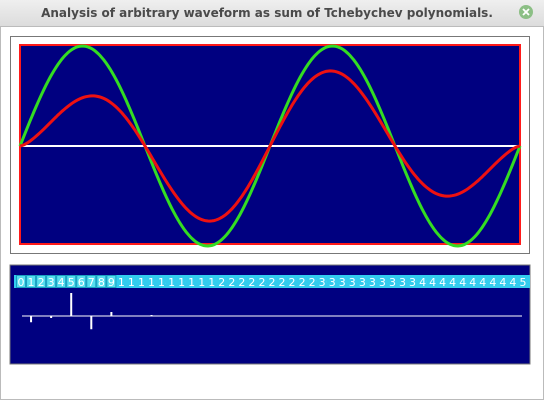  What do you see at coordinates (386, 282) in the screenshot?
I see `coefficient-index: 36` at bounding box center [386, 282].